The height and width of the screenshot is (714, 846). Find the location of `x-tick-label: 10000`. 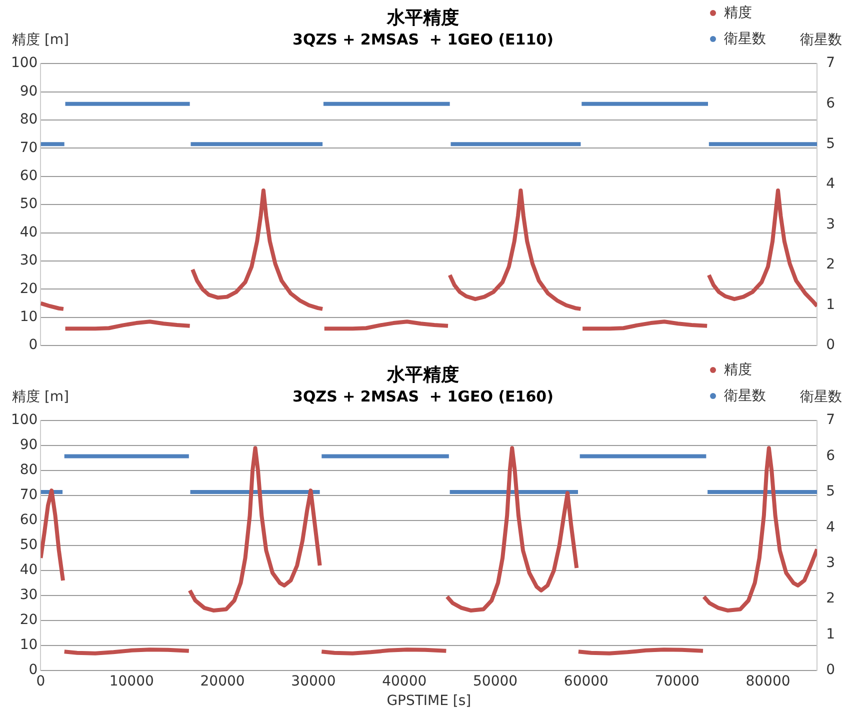

x-tick-label: 10000 is located at coordinates (131, 681).